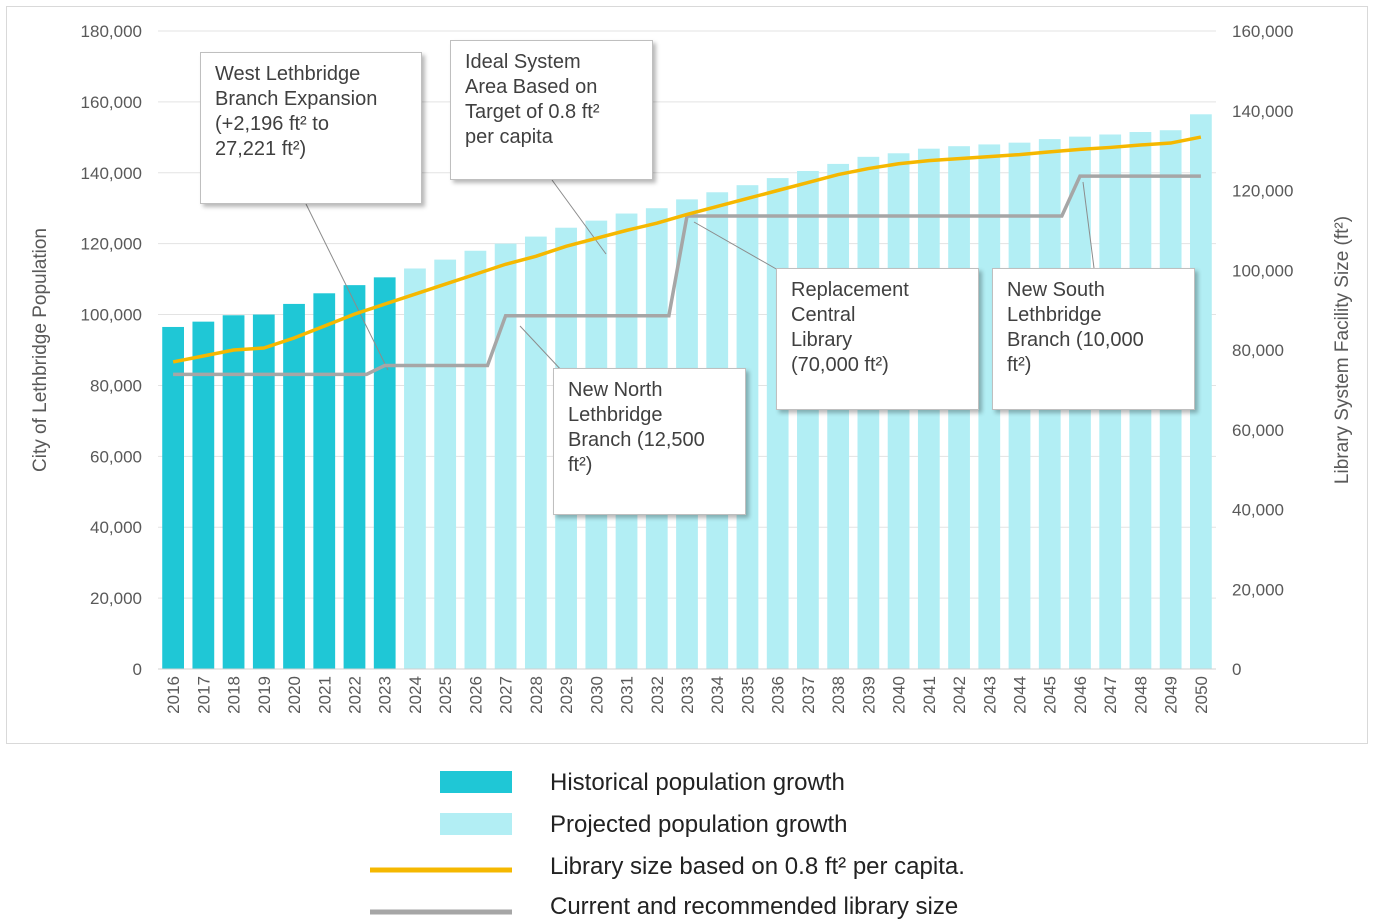 The image size is (1374, 920). Describe the element at coordinates (264, 695) in the screenshot. I see `x-tick-label: 2019` at that location.